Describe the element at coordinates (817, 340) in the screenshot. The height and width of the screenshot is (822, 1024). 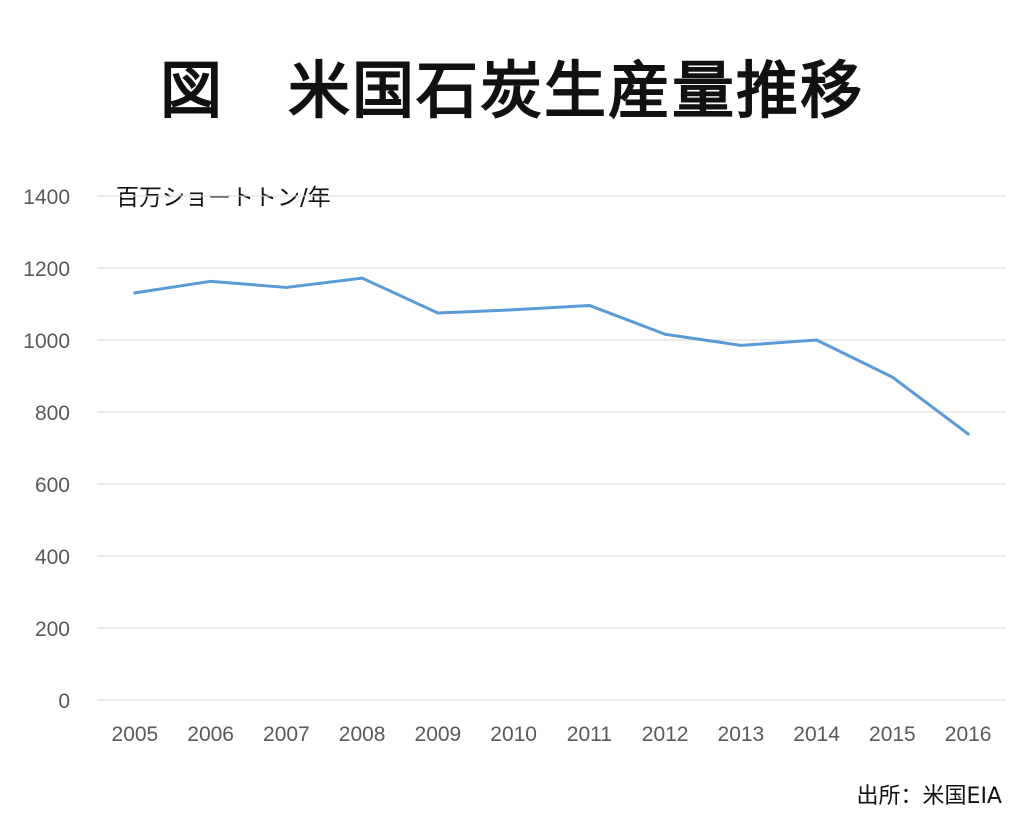
I see `data-point-2014` at that location.